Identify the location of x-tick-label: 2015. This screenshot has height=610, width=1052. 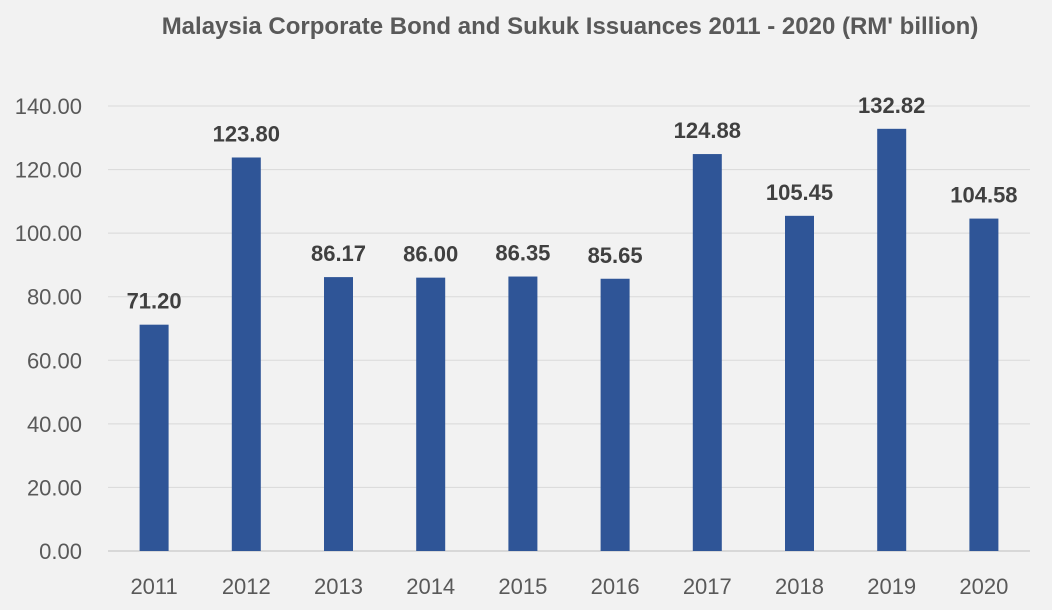
(522, 586).